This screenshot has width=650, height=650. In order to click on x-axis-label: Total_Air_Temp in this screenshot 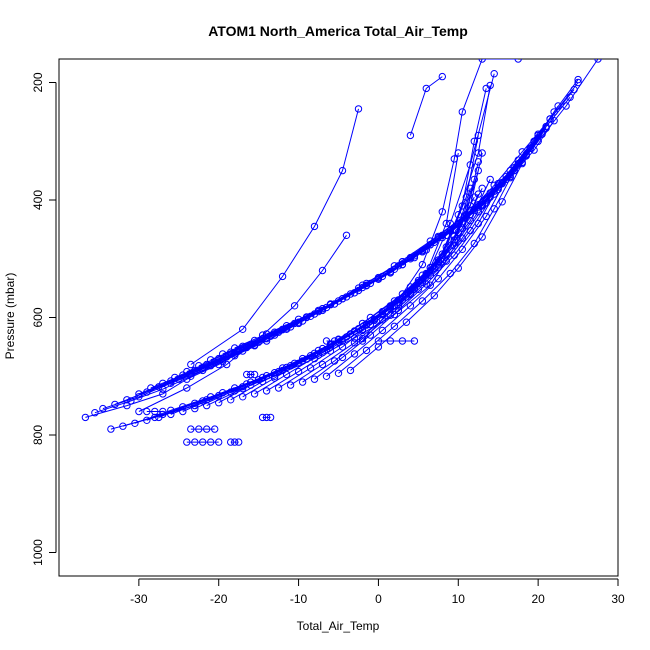, I will do `click(338, 626)`.